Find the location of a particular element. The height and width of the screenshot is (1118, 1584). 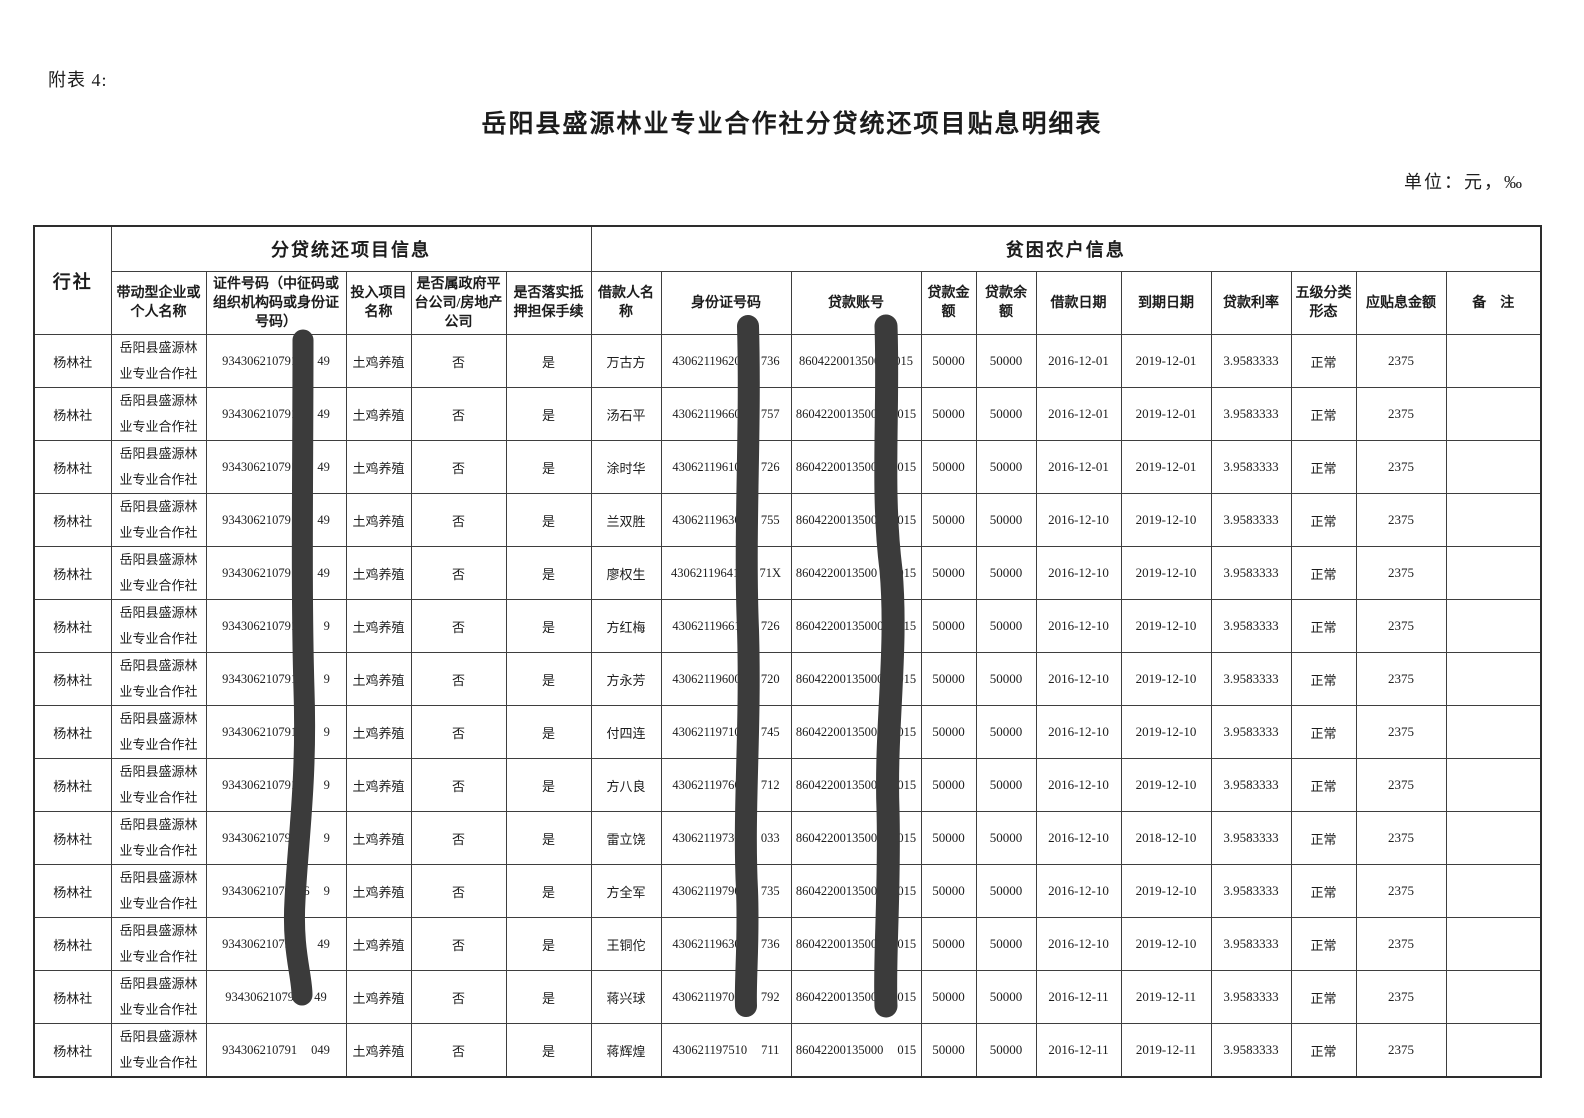

header-borrow-date: 借款日期 is located at coordinates (1078, 303).